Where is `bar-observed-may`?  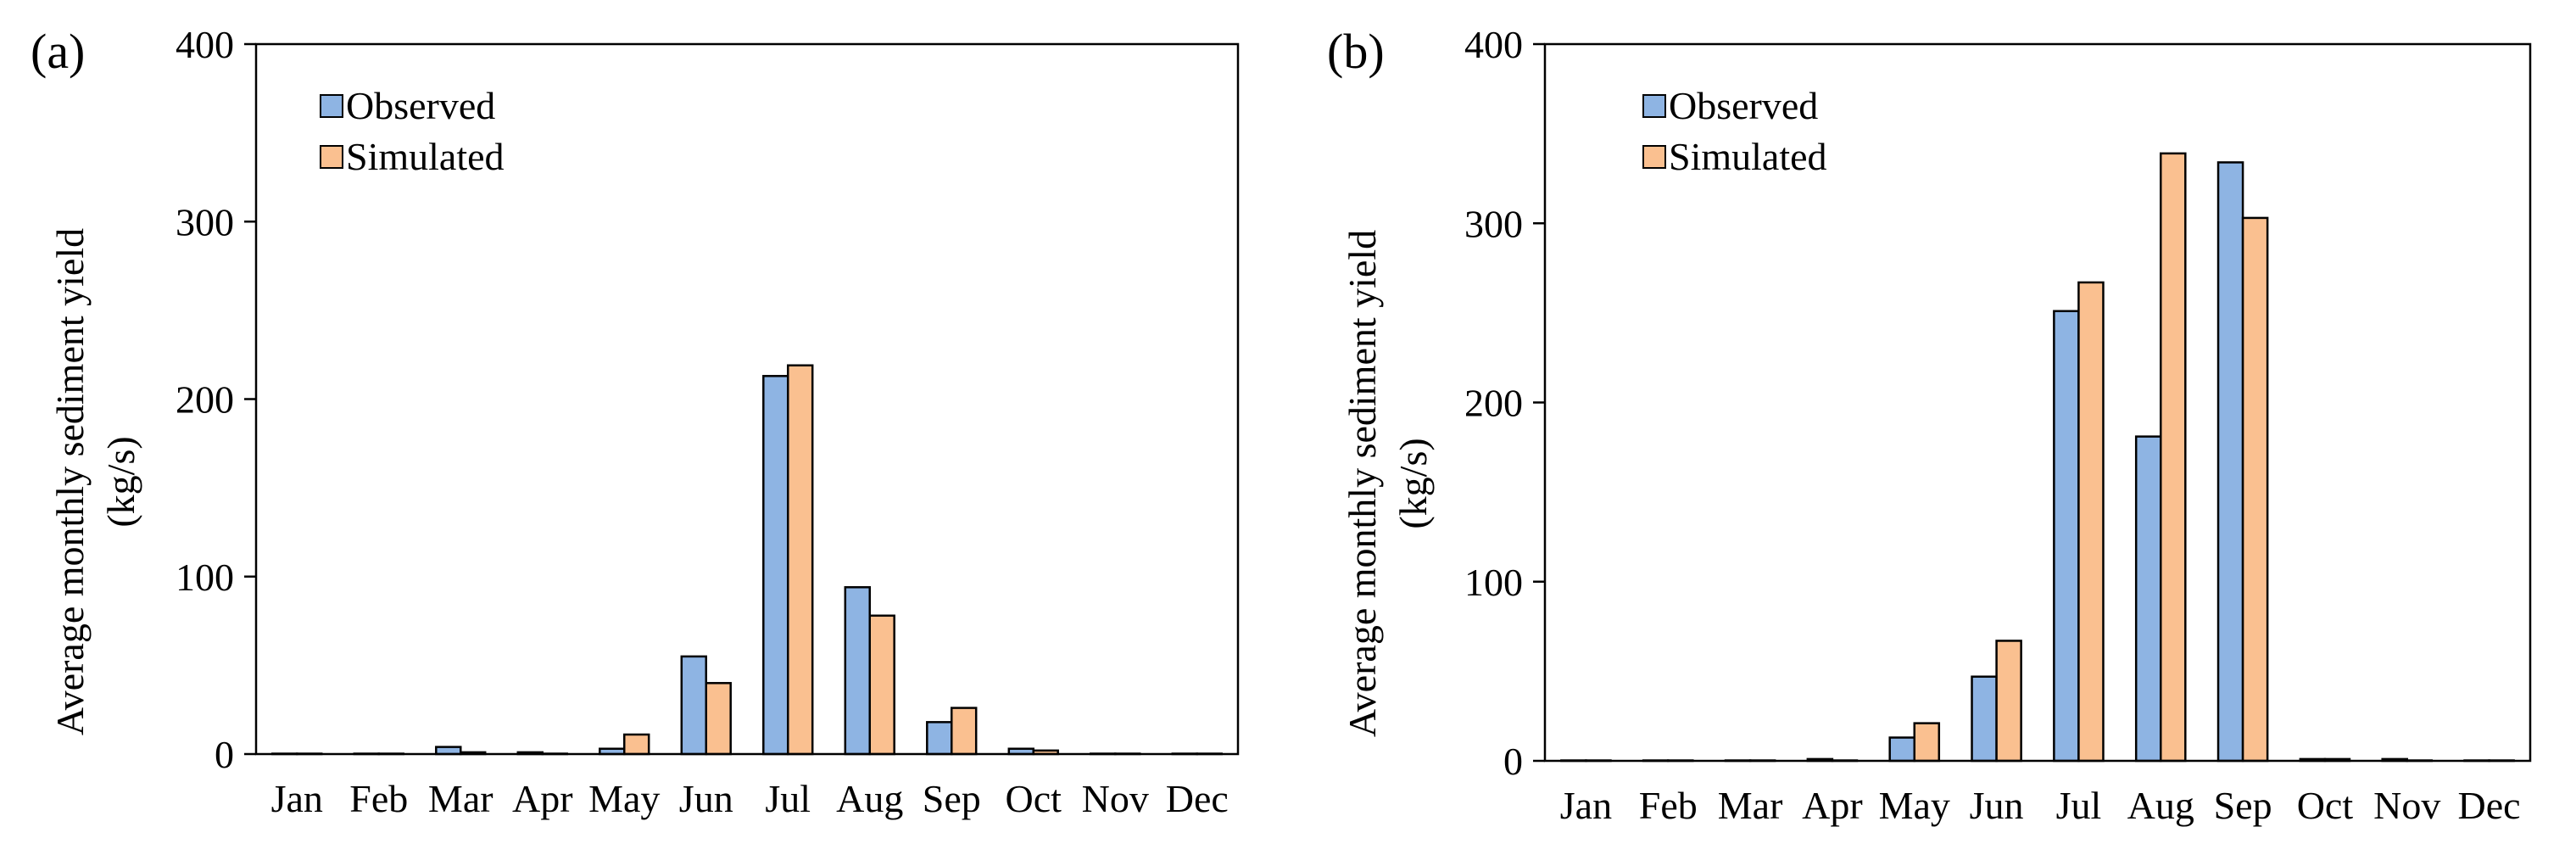
bar-observed-may is located at coordinates (1902, 749).